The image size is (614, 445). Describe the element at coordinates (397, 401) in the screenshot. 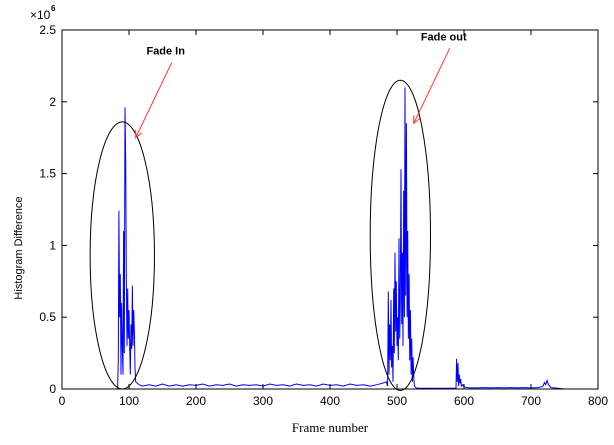

I see `x-tick-label-5: 500` at that location.